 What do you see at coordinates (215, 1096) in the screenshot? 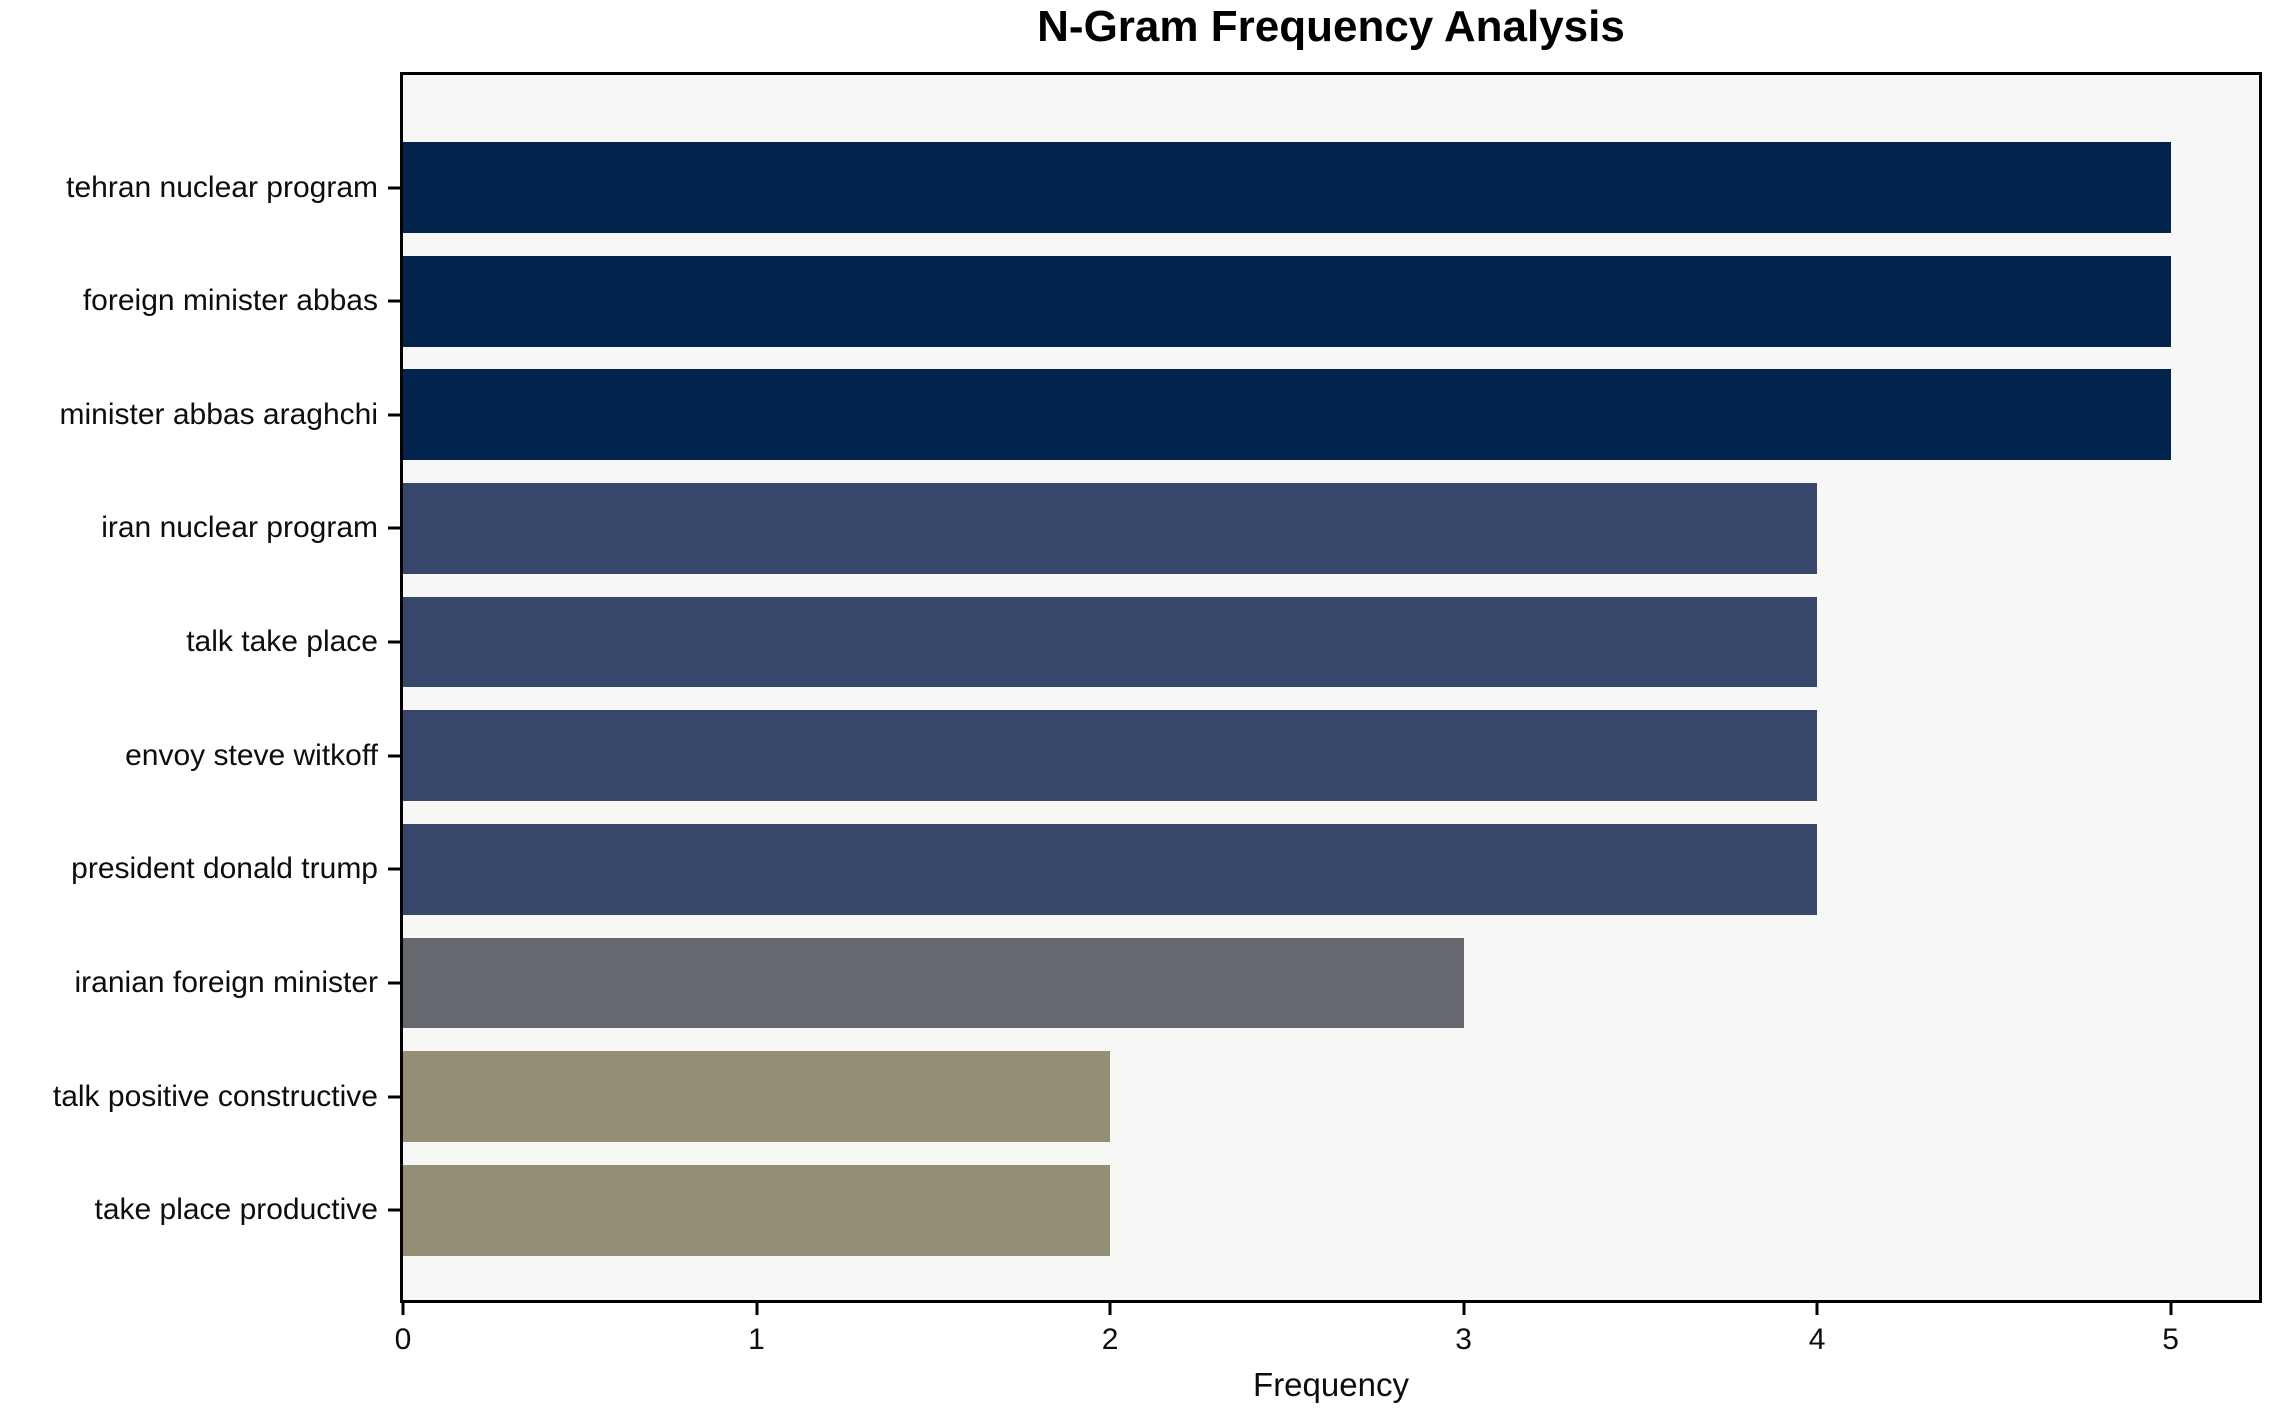
I see `y-tick-label: talk positive constructive` at bounding box center [215, 1096].